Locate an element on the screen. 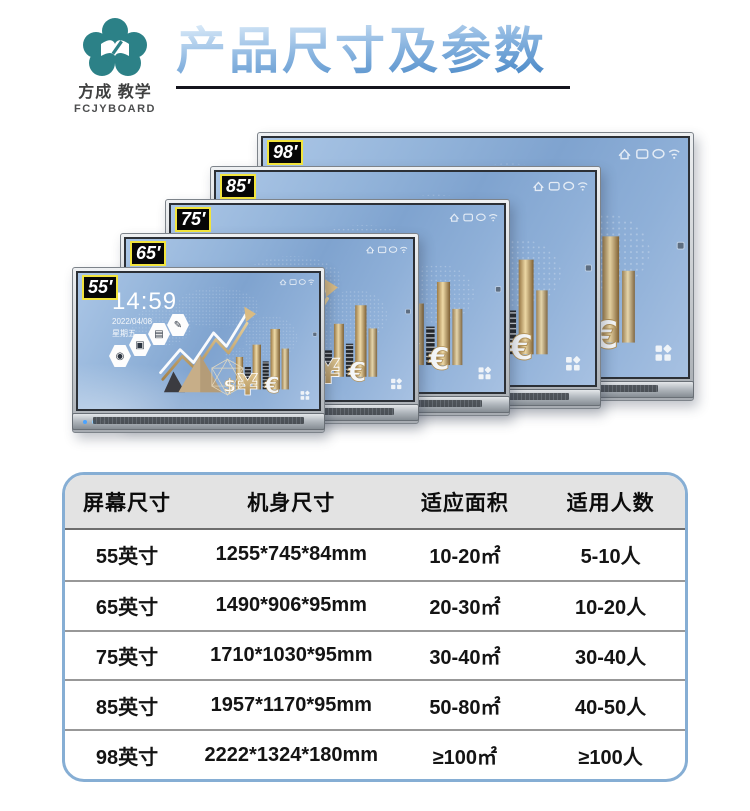 The width and height of the screenshot is (750, 811). cell-suitable-area: ≥100㎡ is located at coordinates (465, 757).